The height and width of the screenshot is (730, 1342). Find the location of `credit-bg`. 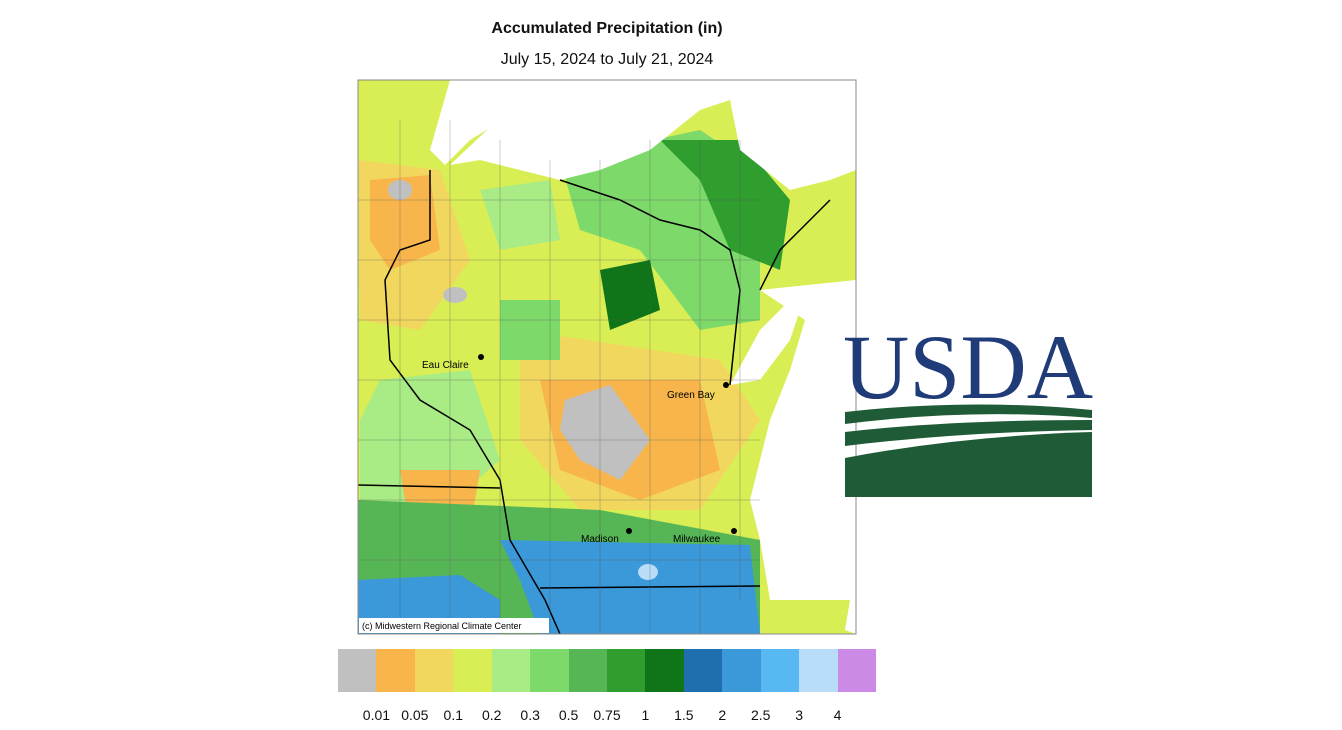

credit-bg is located at coordinates (454, 625).